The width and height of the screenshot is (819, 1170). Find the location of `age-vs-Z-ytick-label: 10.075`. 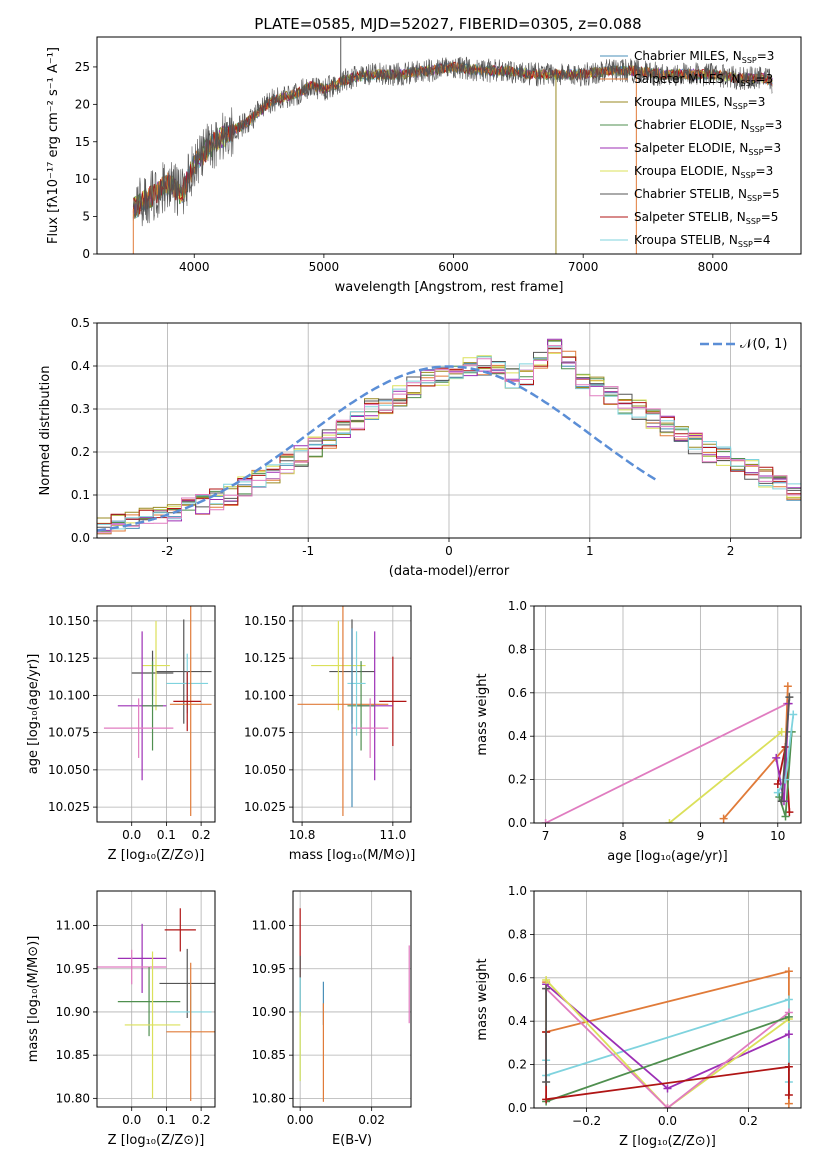

age-vs-Z-ytick-label: 10.075 is located at coordinates (69, 733).